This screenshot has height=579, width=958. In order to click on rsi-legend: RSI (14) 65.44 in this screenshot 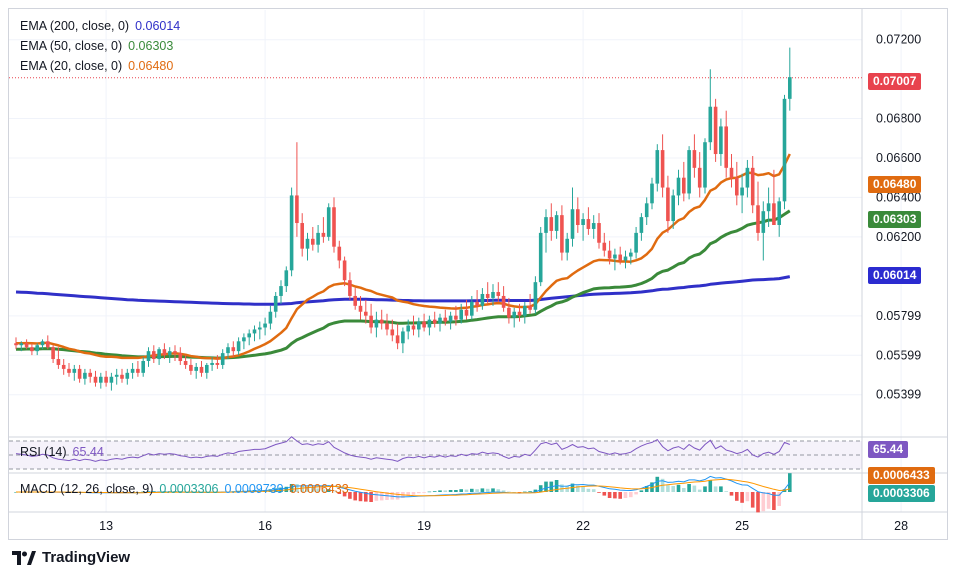, I will do `click(62, 452)`.